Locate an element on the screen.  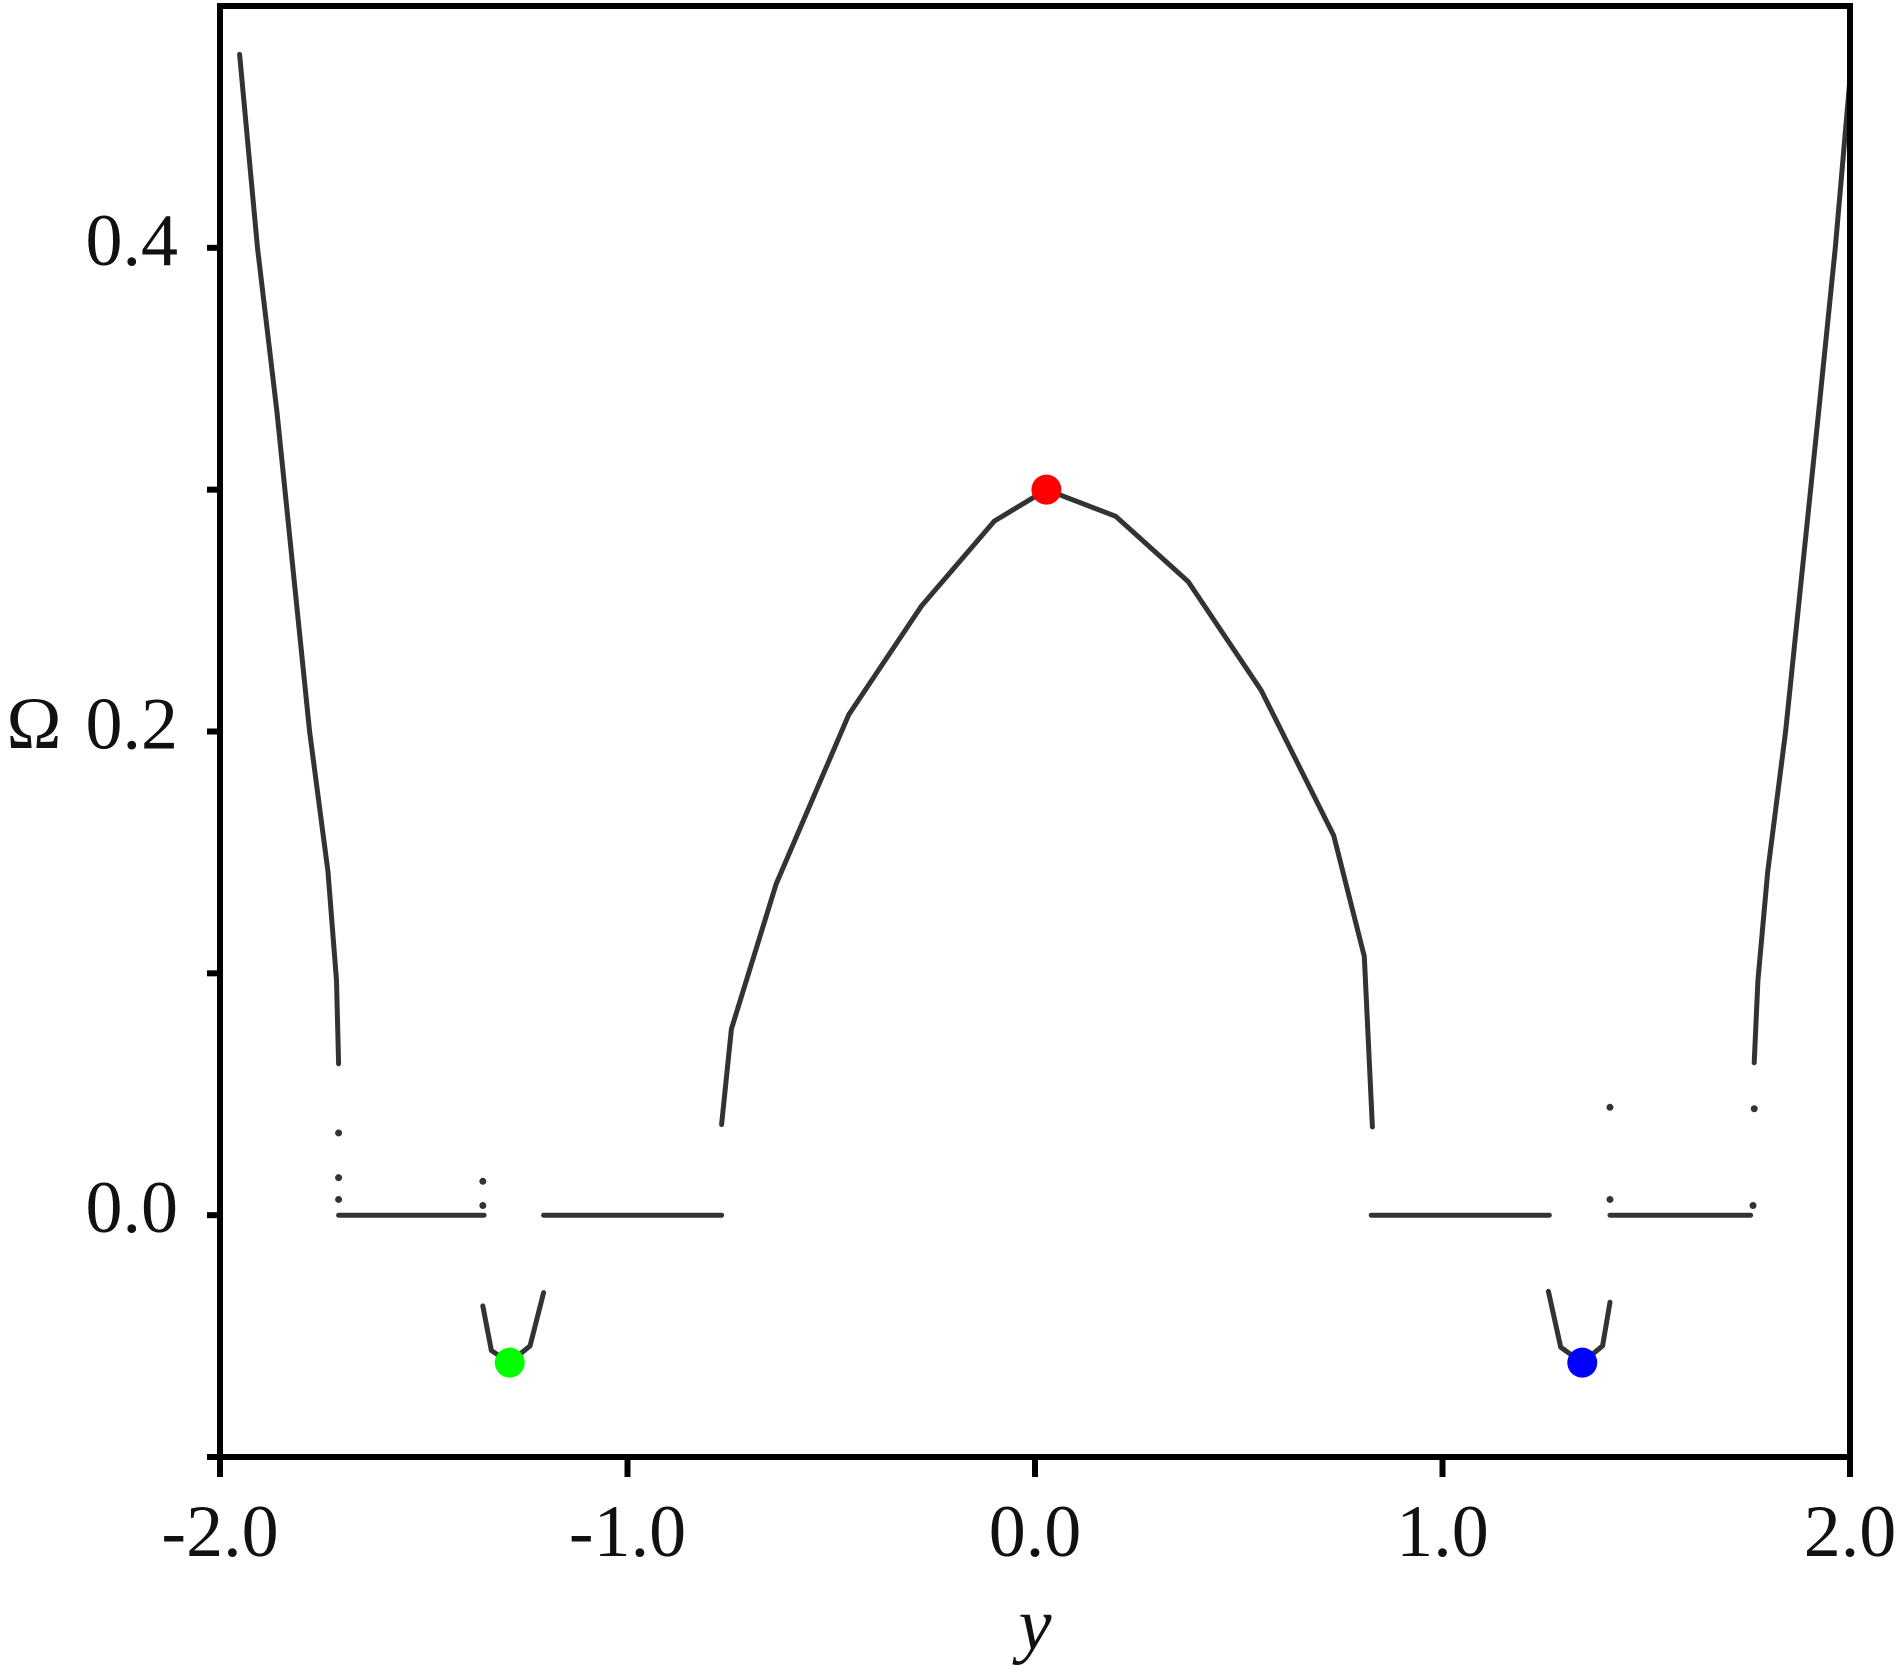
x-tick-label: 0.0 is located at coordinates (1035, 1532).